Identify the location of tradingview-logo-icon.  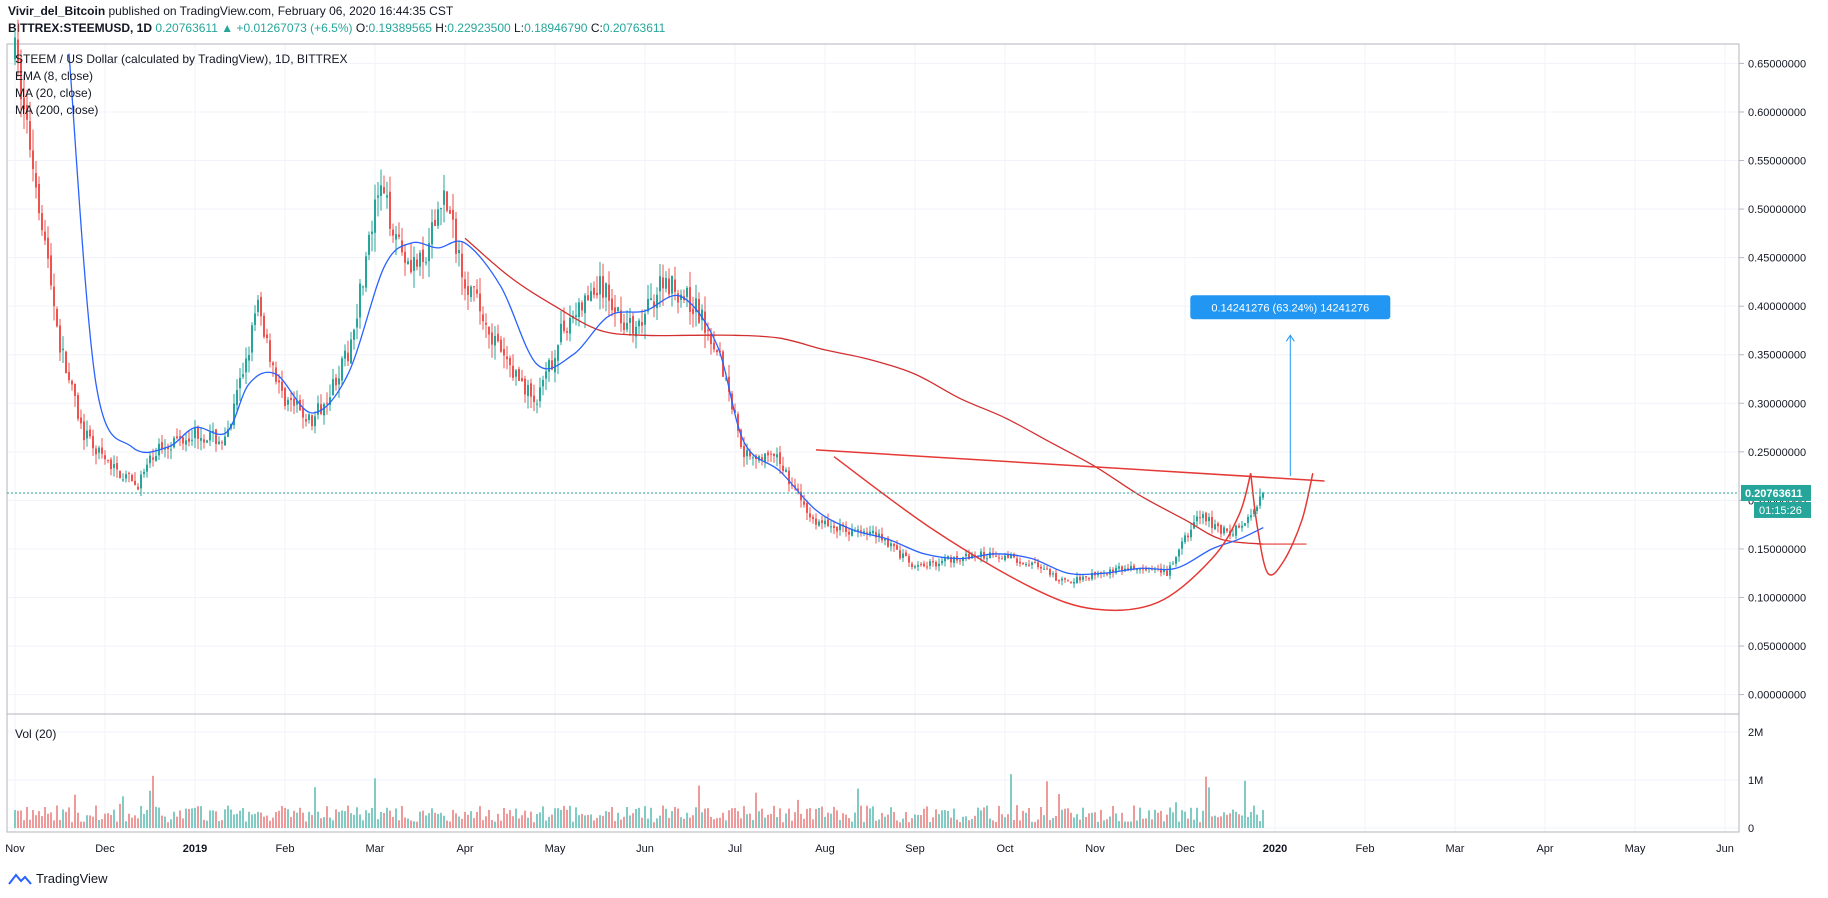
(20, 878).